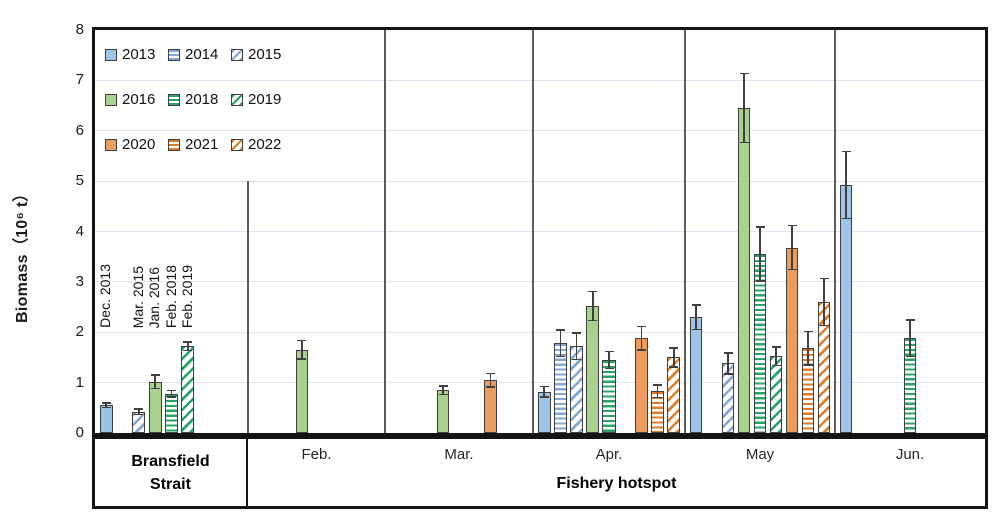 Image resolution: width=1000 pixels, height=526 pixels. What do you see at coordinates (188, 389) in the screenshot?
I see `bar-2019-bransfield-strait` at bounding box center [188, 389].